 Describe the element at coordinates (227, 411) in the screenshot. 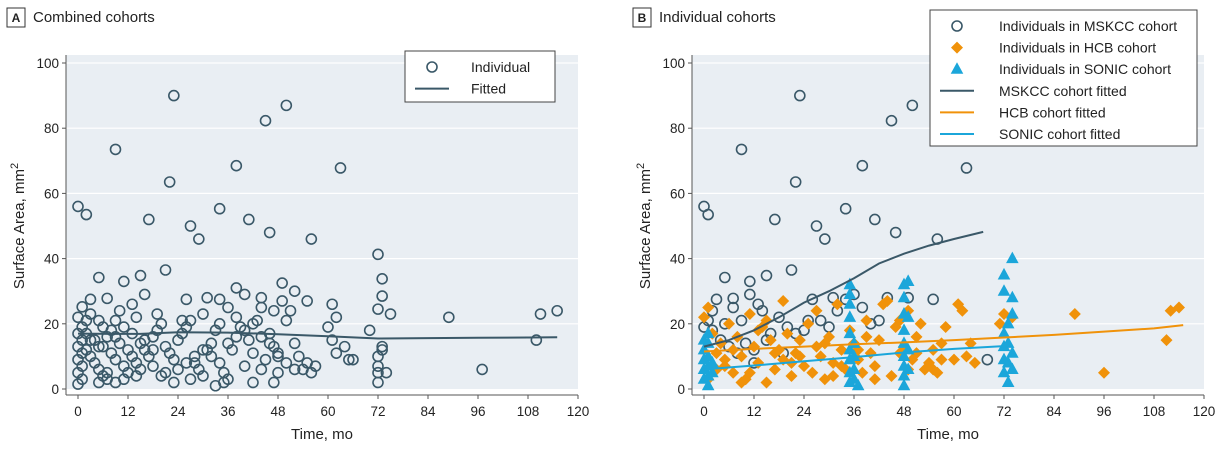

I see `x-tick-label: 36` at that location.